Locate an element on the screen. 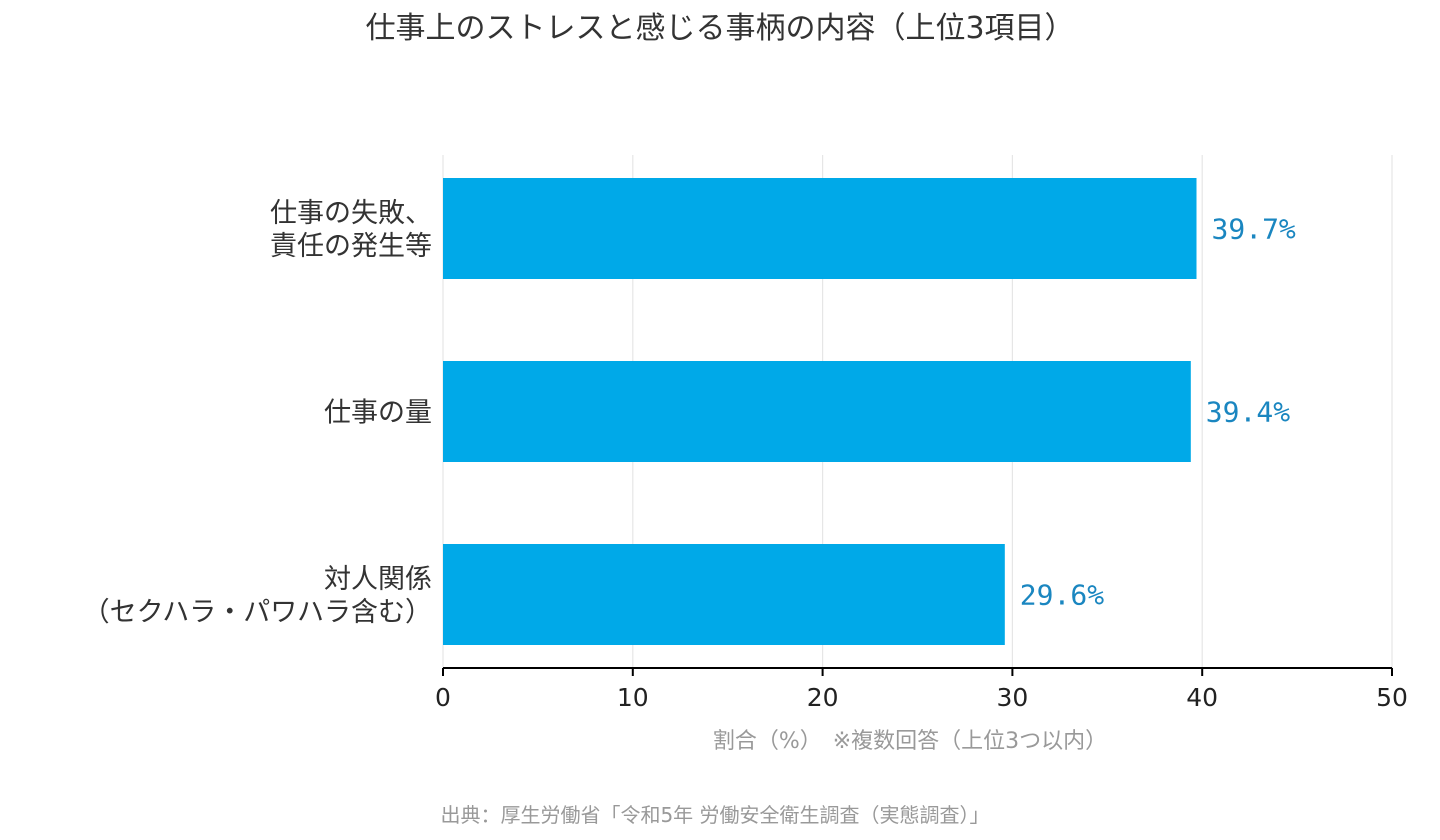 This screenshot has height=840, width=1440. category-label-line: 対人関係 is located at coordinates (378, 579).